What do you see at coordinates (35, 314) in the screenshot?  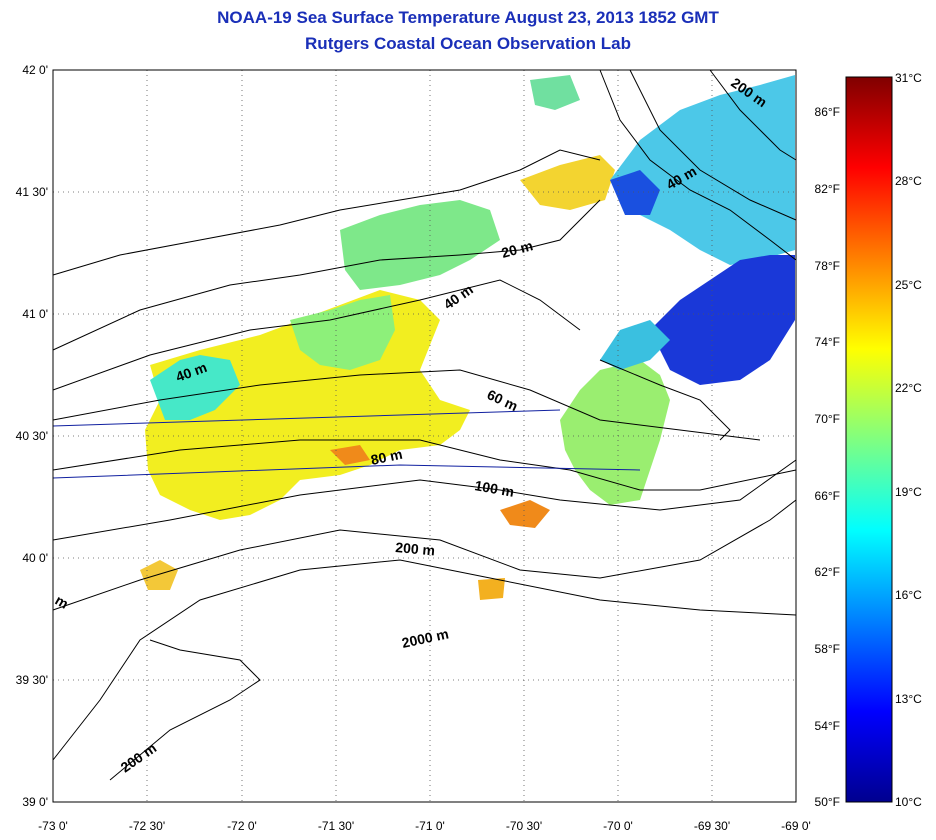 I see `lat-label: 41 0'` at bounding box center [35, 314].